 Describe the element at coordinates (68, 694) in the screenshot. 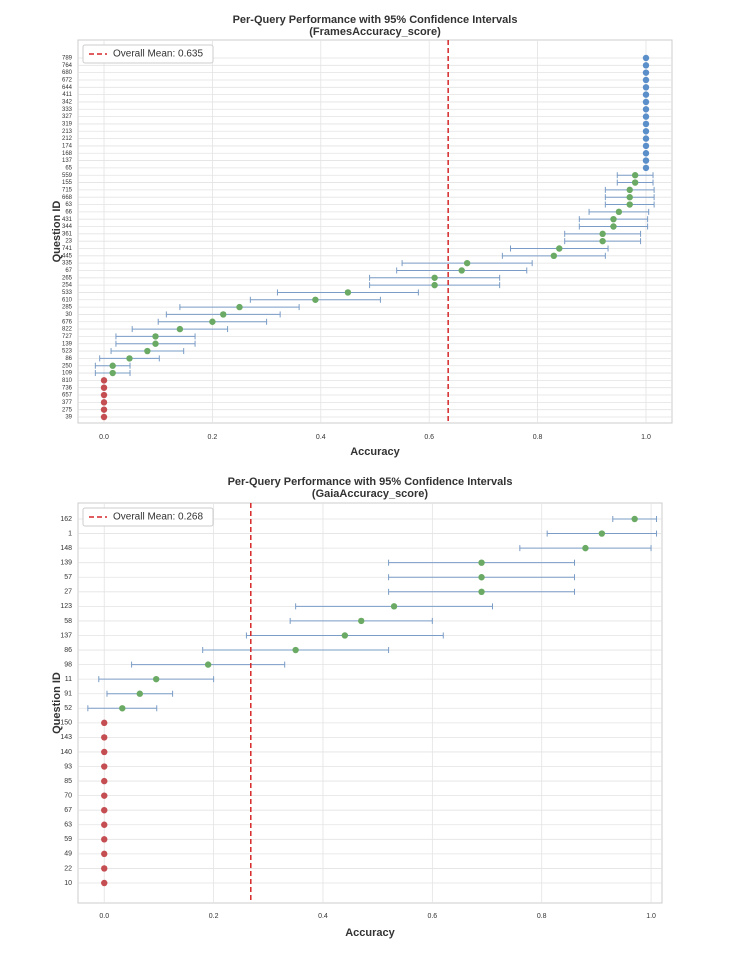

I see `y-tick-label: 91` at that location.